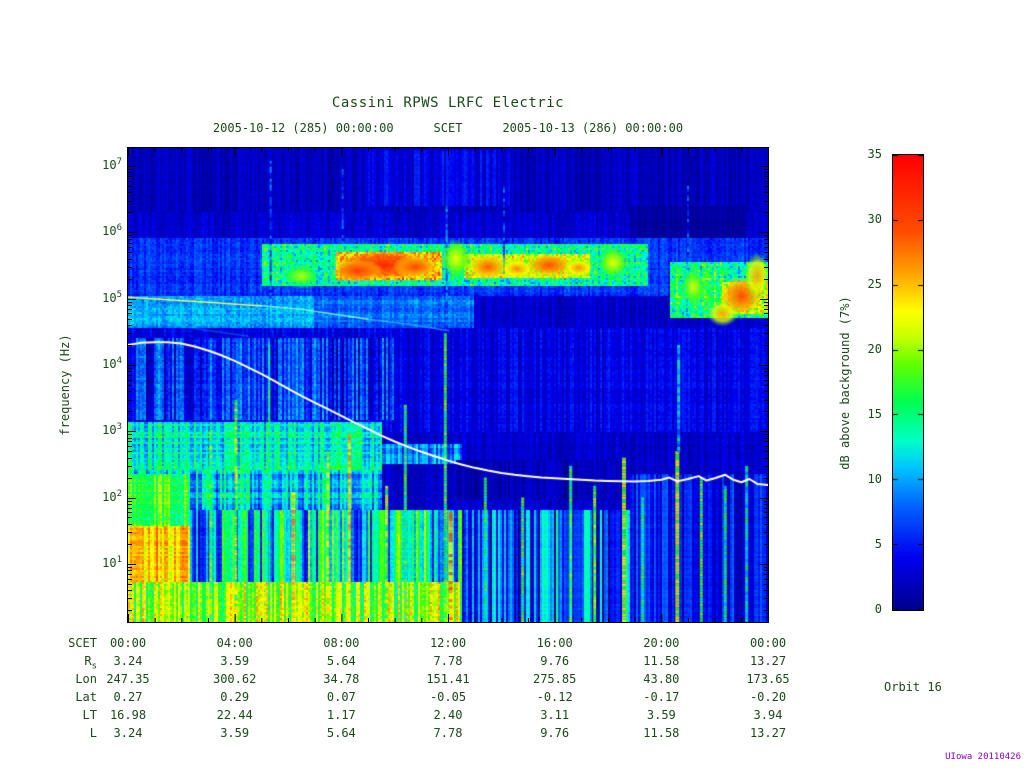 Image resolution: width=1024 pixels, height=768 pixels. Describe the element at coordinates (512, 663) in the screenshot. I see `ephemeris-row-rs: Rs 3.24 3.59 5.64 7.78 9.76 11.58 13.27` at that location.